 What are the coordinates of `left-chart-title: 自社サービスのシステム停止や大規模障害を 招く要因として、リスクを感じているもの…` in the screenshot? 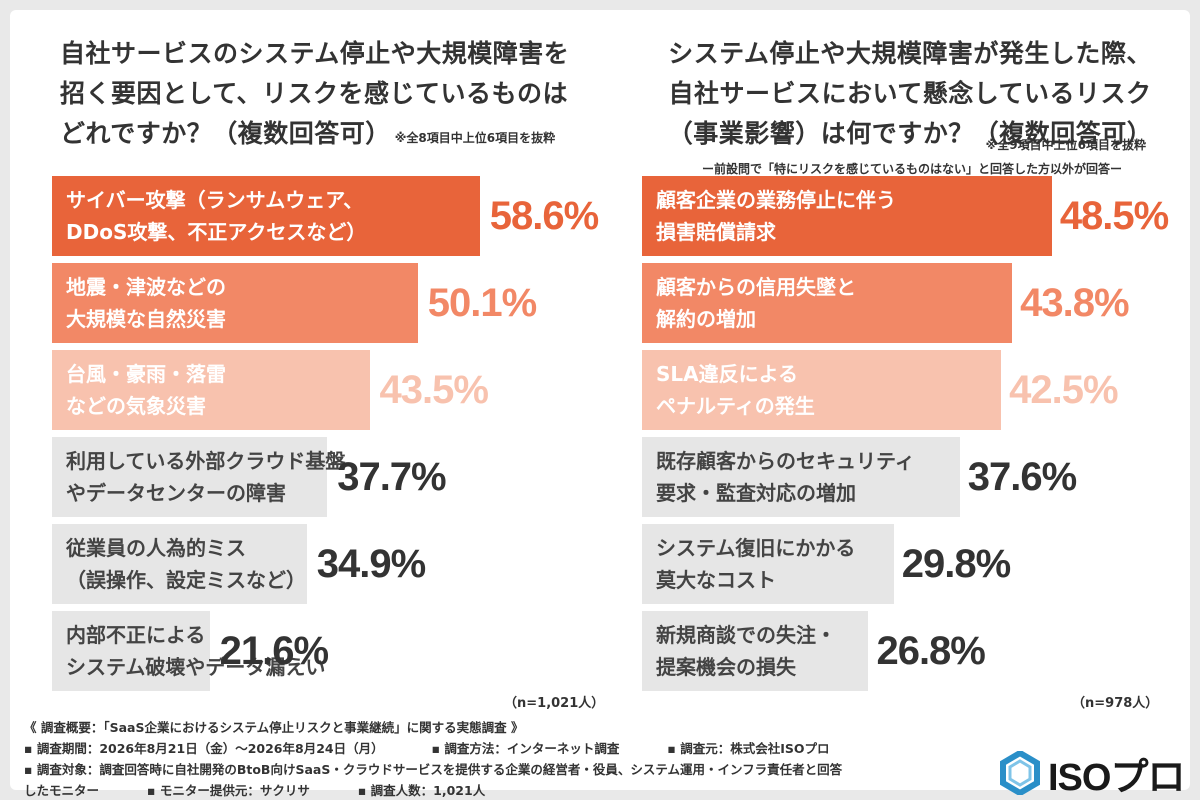 It's located at (340, 96).